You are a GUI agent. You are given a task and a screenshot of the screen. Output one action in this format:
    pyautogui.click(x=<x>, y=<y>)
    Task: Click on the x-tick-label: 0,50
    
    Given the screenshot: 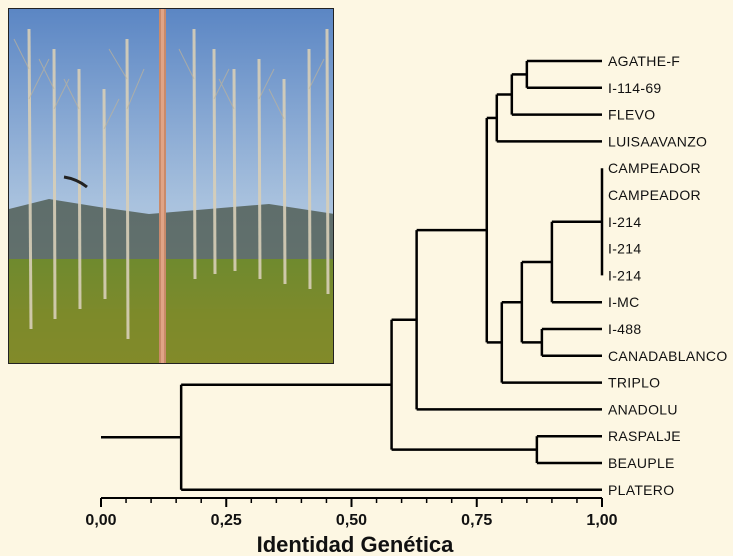 What is the action you would take?
    pyautogui.click(x=351, y=520)
    